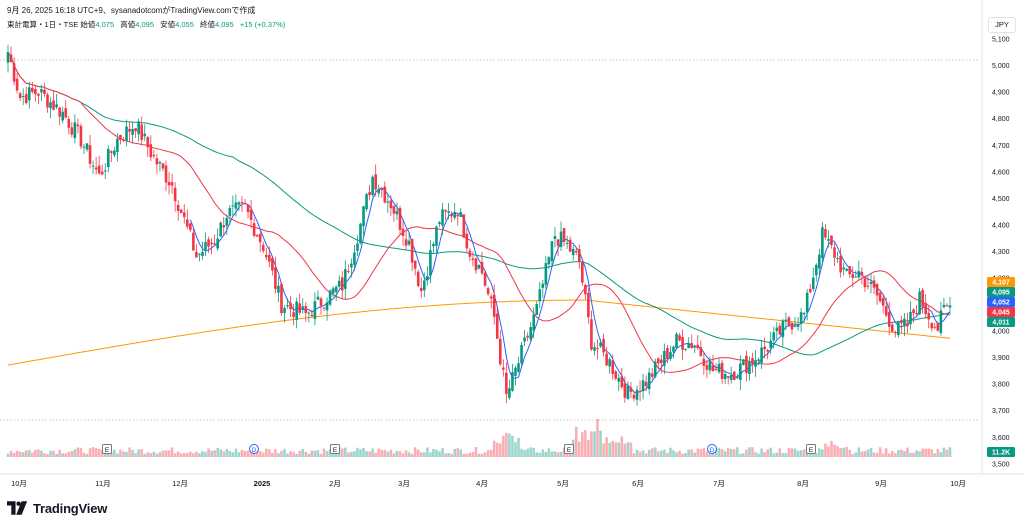 The width and height of the screenshot is (1024, 524). What do you see at coordinates (70, 508) in the screenshot?
I see `tradingview-wordmark: TradingView` at bounding box center [70, 508].